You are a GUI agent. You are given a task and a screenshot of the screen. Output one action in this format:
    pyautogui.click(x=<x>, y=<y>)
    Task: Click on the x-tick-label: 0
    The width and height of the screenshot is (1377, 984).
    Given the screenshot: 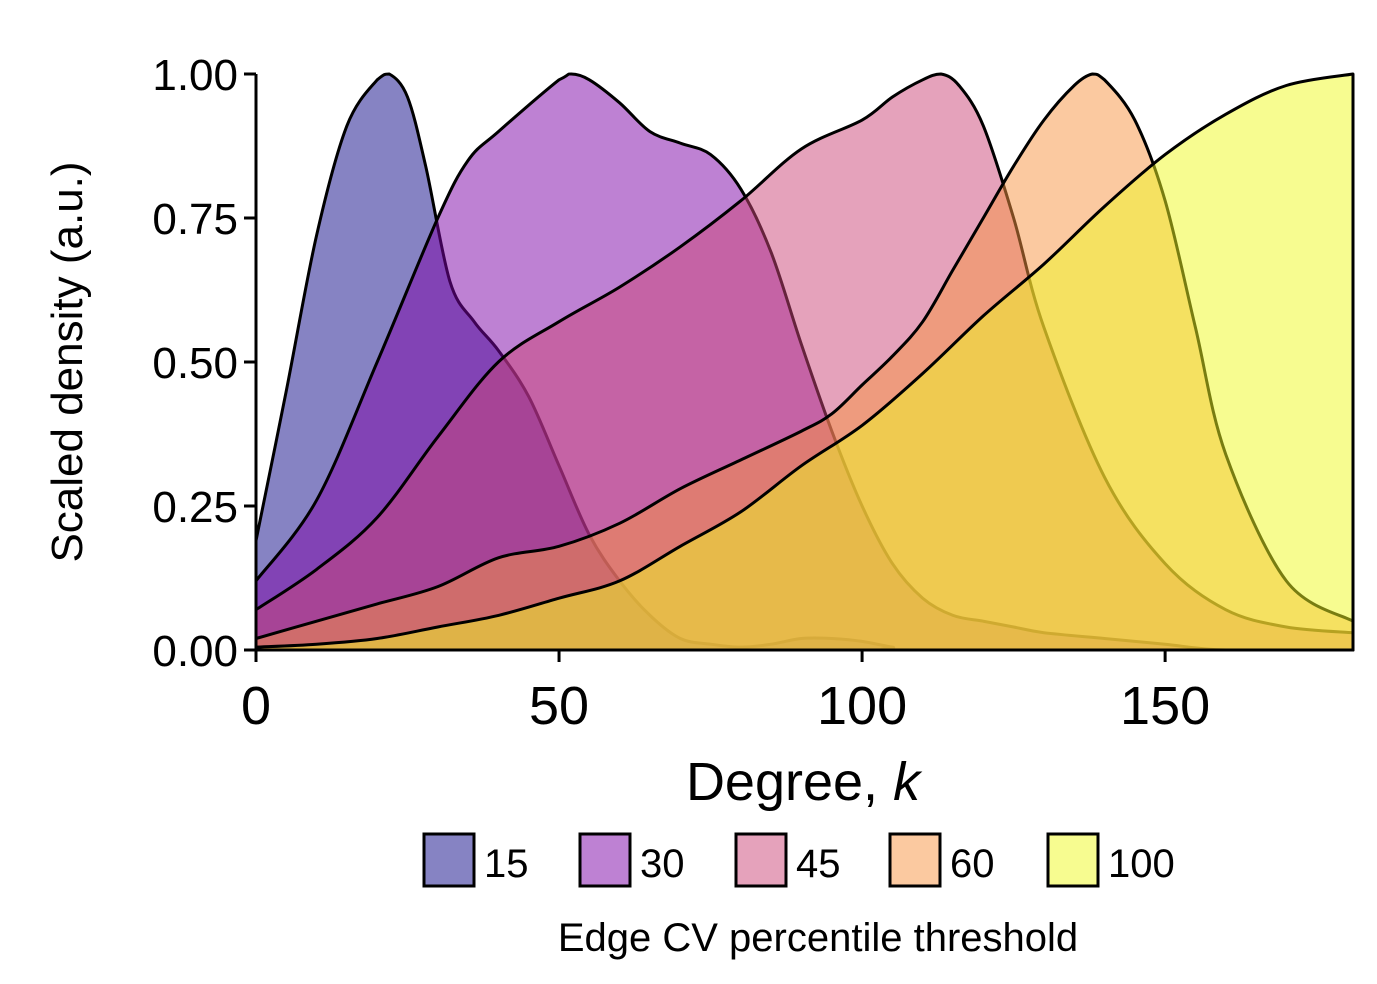 What is the action you would take?
    pyautogui.click(x=256, y=706)
    